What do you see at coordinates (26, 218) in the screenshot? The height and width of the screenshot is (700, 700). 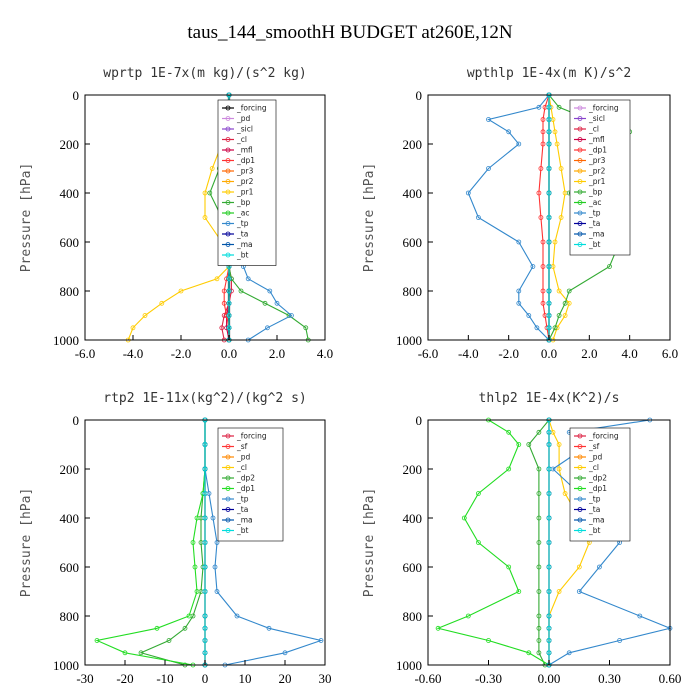 I see `y-axis-label: Pressure [hPa]` at bounding box center [26, 218].